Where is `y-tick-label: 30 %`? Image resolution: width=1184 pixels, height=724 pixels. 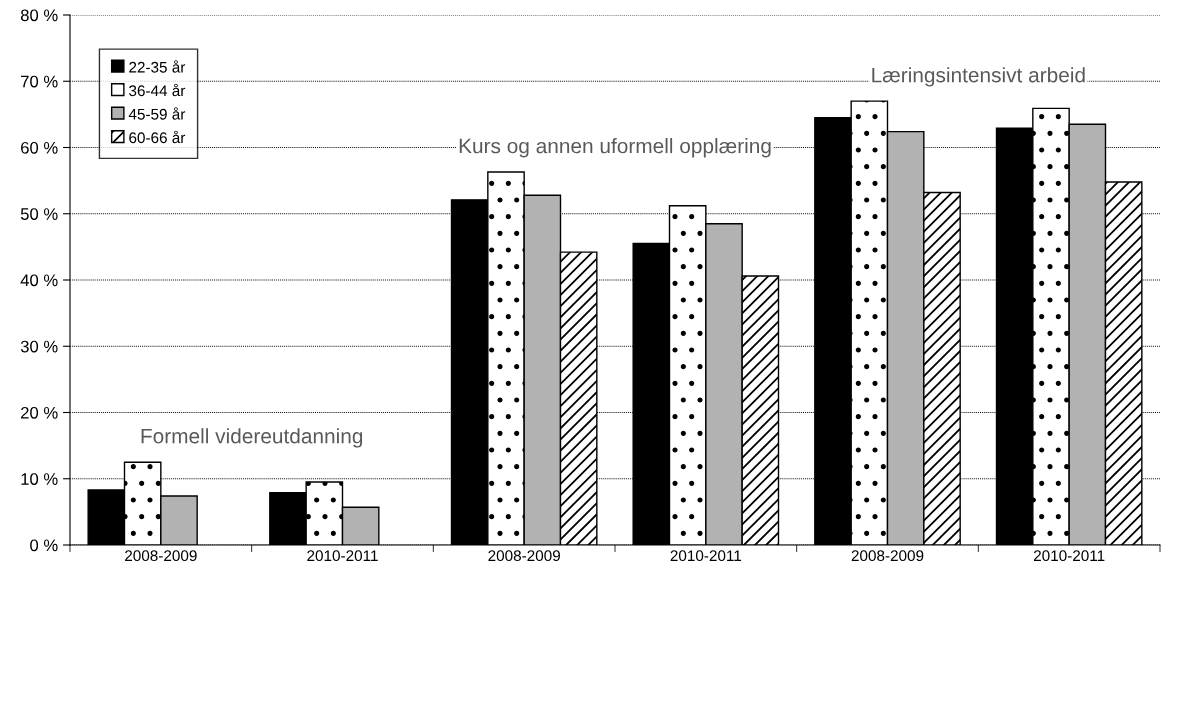
y-tick-label: 30 % is located at coordinates (39, 346).